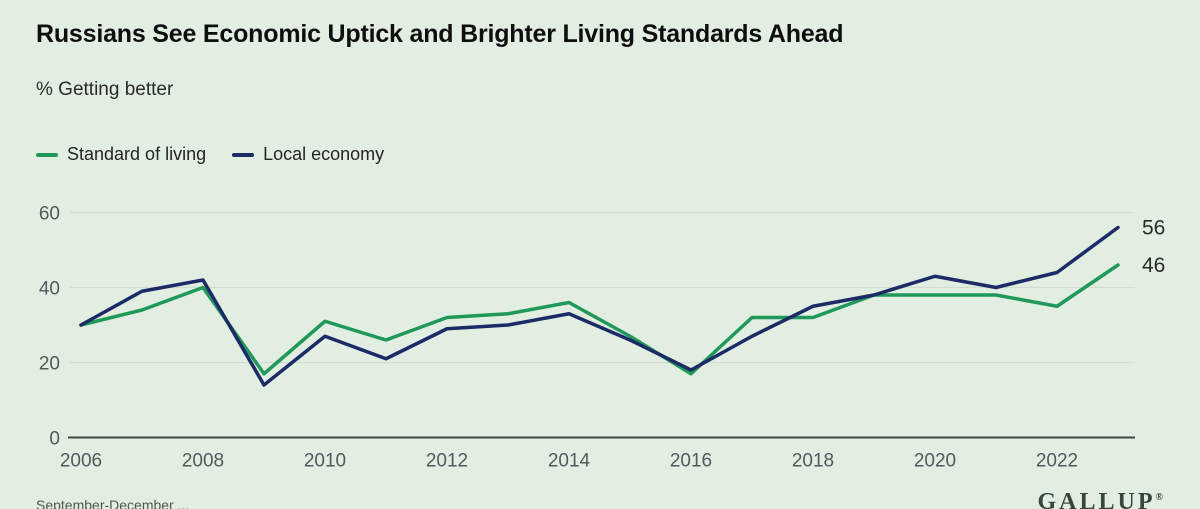 The width and height of the screenshot is (1200, 509). I want to click on x-tick-label-2016: 2016, so click(691, 461).